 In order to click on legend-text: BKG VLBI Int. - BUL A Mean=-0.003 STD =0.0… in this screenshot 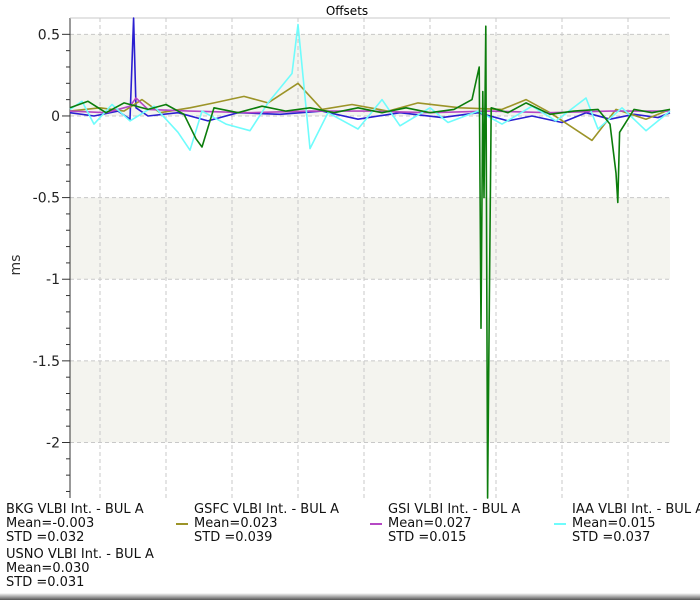, I will do `click(75, 524)`.